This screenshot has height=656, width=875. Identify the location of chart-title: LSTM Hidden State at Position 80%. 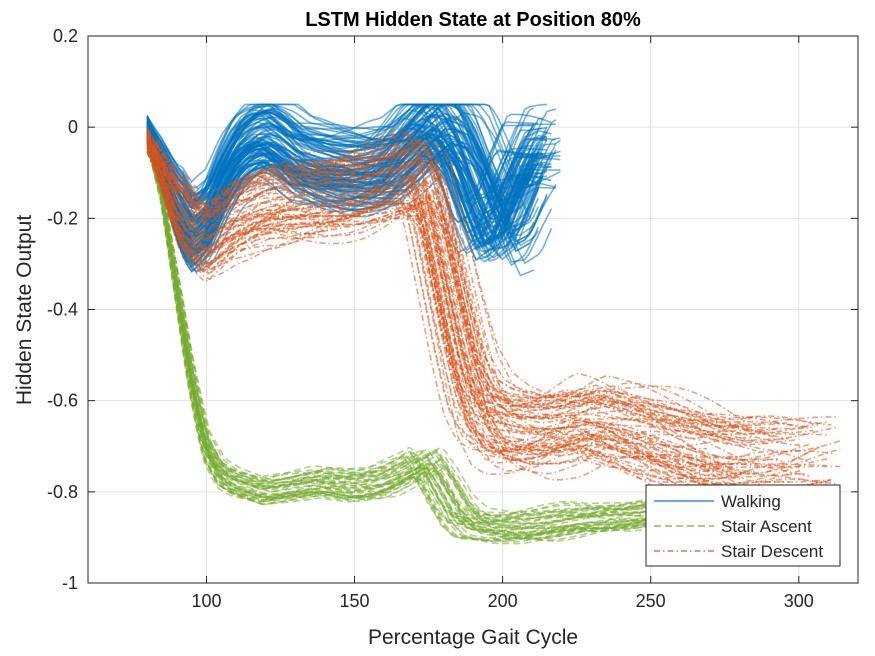
(473, 20).